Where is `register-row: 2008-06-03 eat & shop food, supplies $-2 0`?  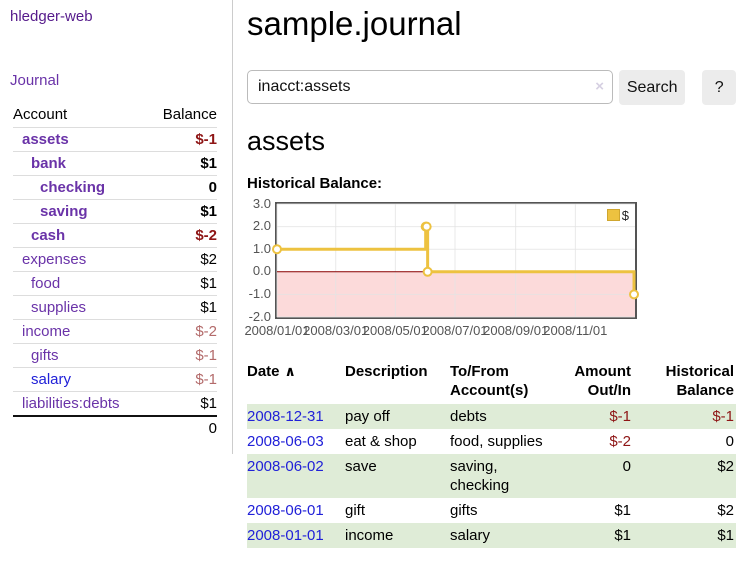 register-row: 2008-06-03 eat & shop food, supplies $-2 0 is located at coordinates (491, 441).